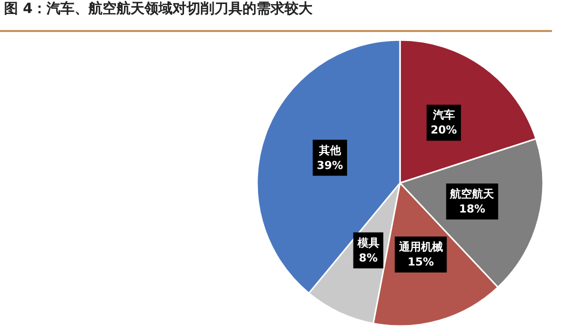 The width and height of the screenshot is (564, 330). What do you see at coordinates (368, 257) in the screenshot?
I see `data-label: 8%` at bounding box center [368, 257].